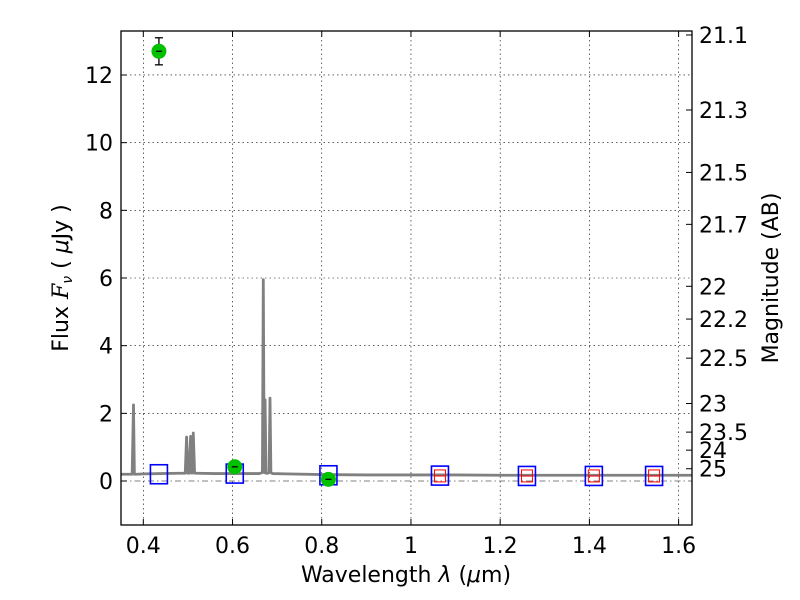 The height and width of the screenshot is (600, 800). I want to click on x-tick-label: 1.6, so click(678, 546).